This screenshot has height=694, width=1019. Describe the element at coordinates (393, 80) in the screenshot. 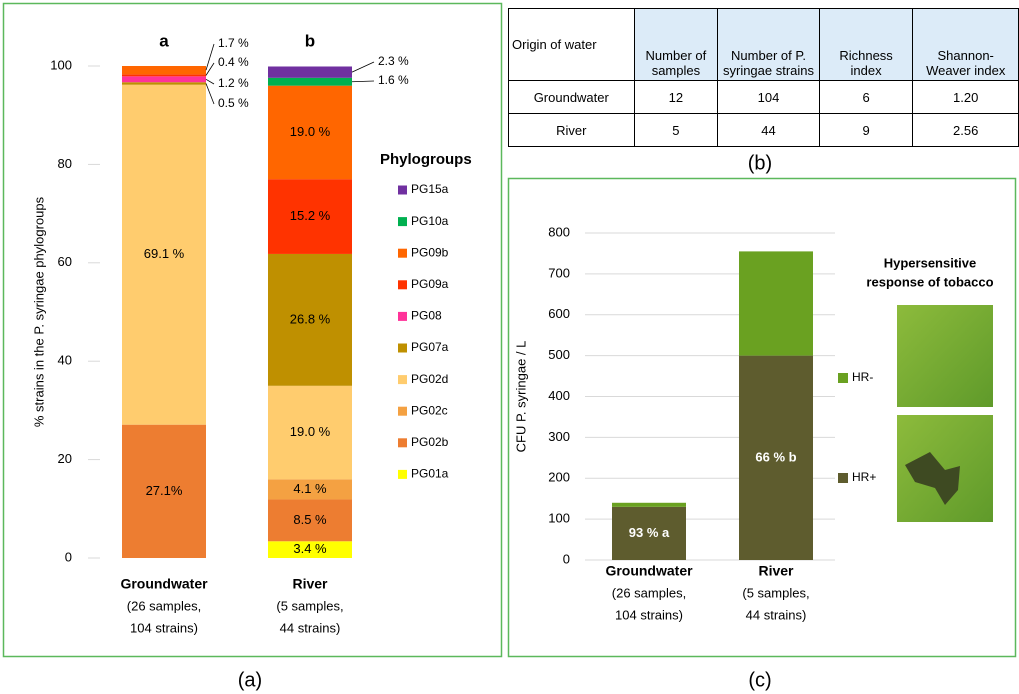

I see `data-label: 1.6 %` at that location.